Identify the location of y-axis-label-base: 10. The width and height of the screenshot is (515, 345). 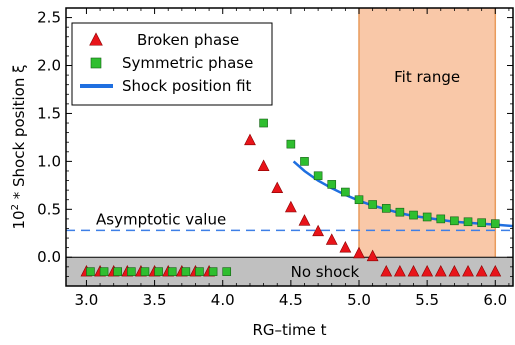
(19, 219).